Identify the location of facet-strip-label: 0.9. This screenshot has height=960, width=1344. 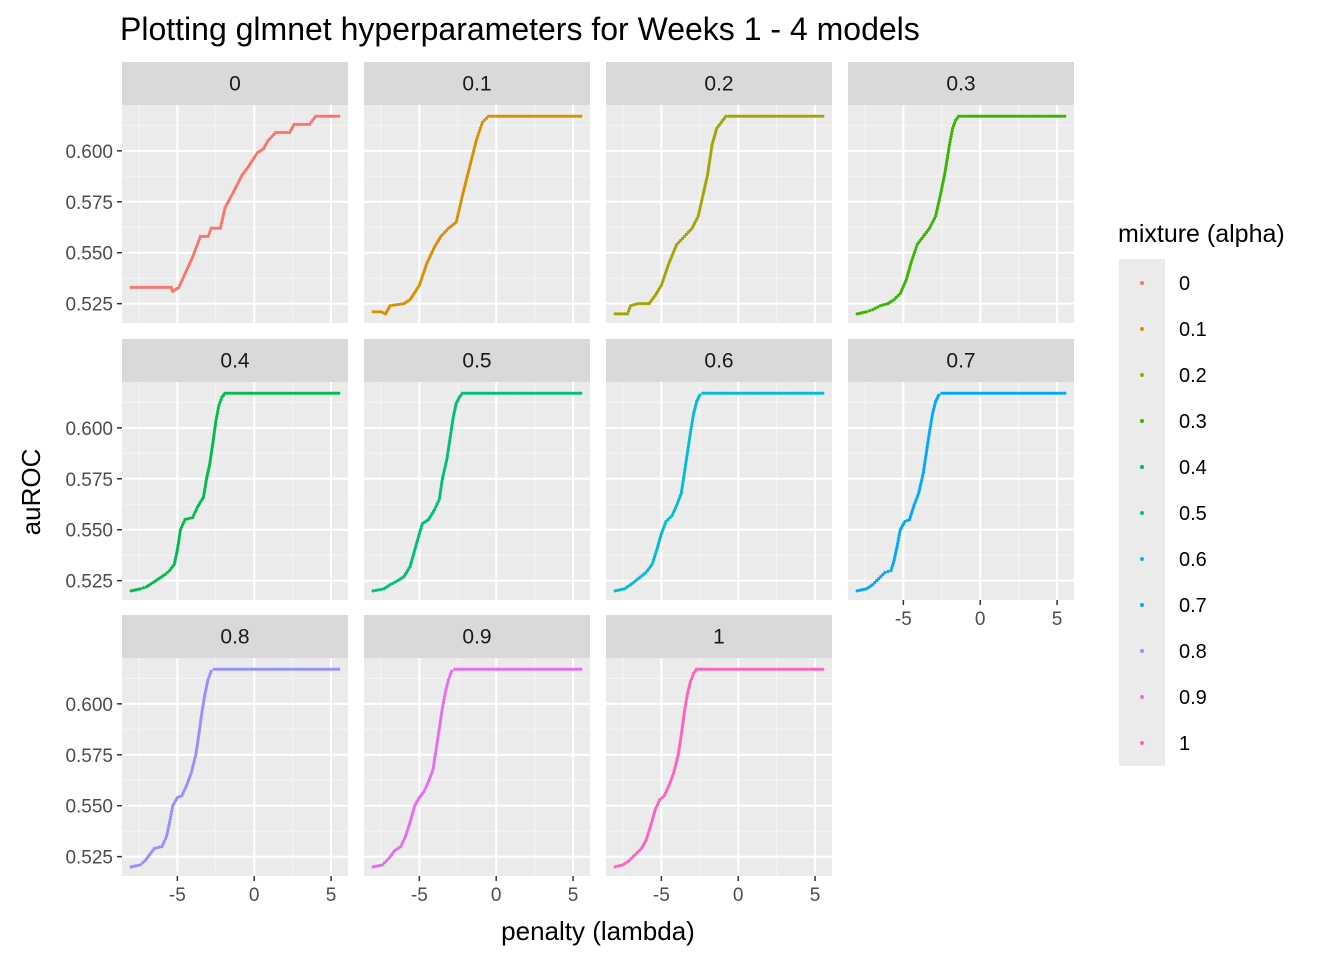
(476, 637).